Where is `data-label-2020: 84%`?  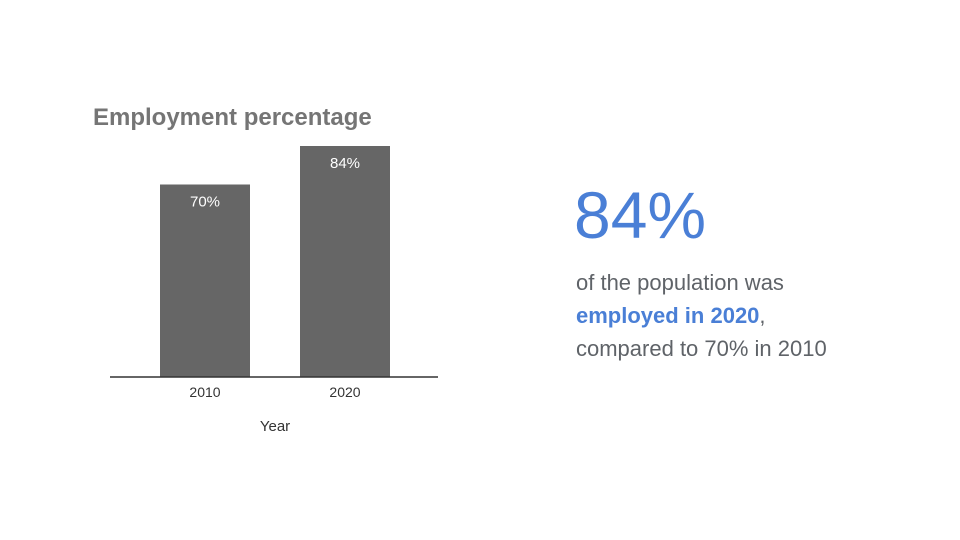 data-label-2020: 84% is located at coordinates (345, 163).